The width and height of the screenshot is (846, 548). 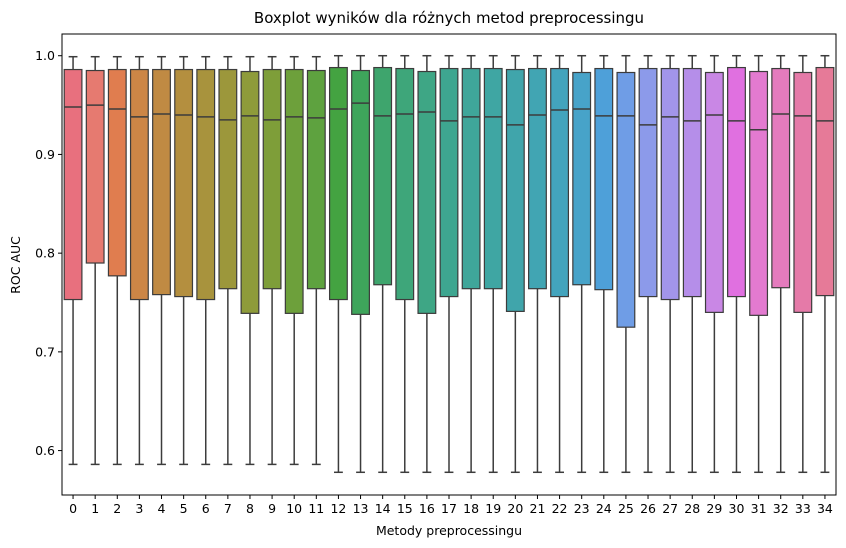 I want to click on x-tick-label: 15, so click(x=405, y=508).